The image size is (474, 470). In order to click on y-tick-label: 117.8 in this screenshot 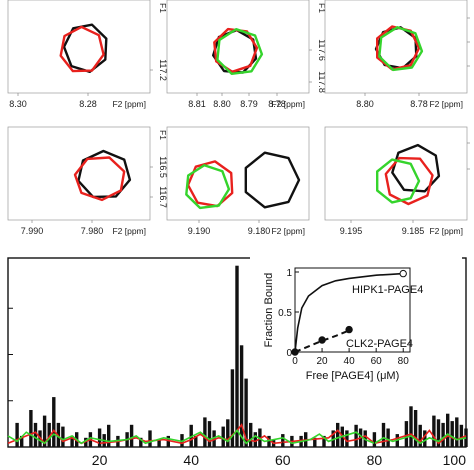, I will do `click(322, 82)`.